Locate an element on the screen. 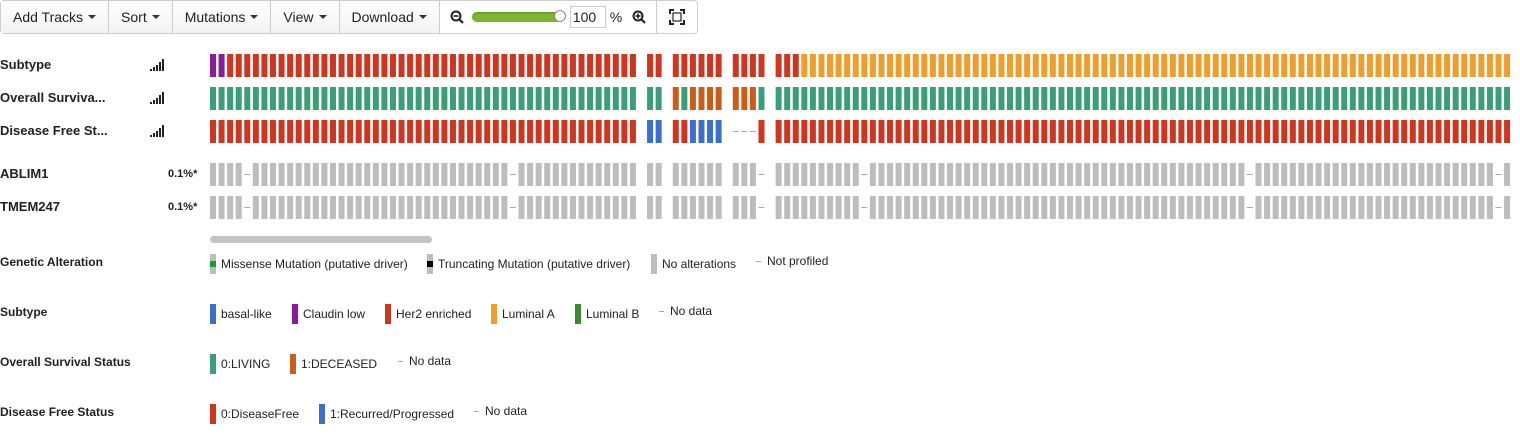 The image size is (1520, 444). mutations-button: Mutations is located at coordinates (222, 17).